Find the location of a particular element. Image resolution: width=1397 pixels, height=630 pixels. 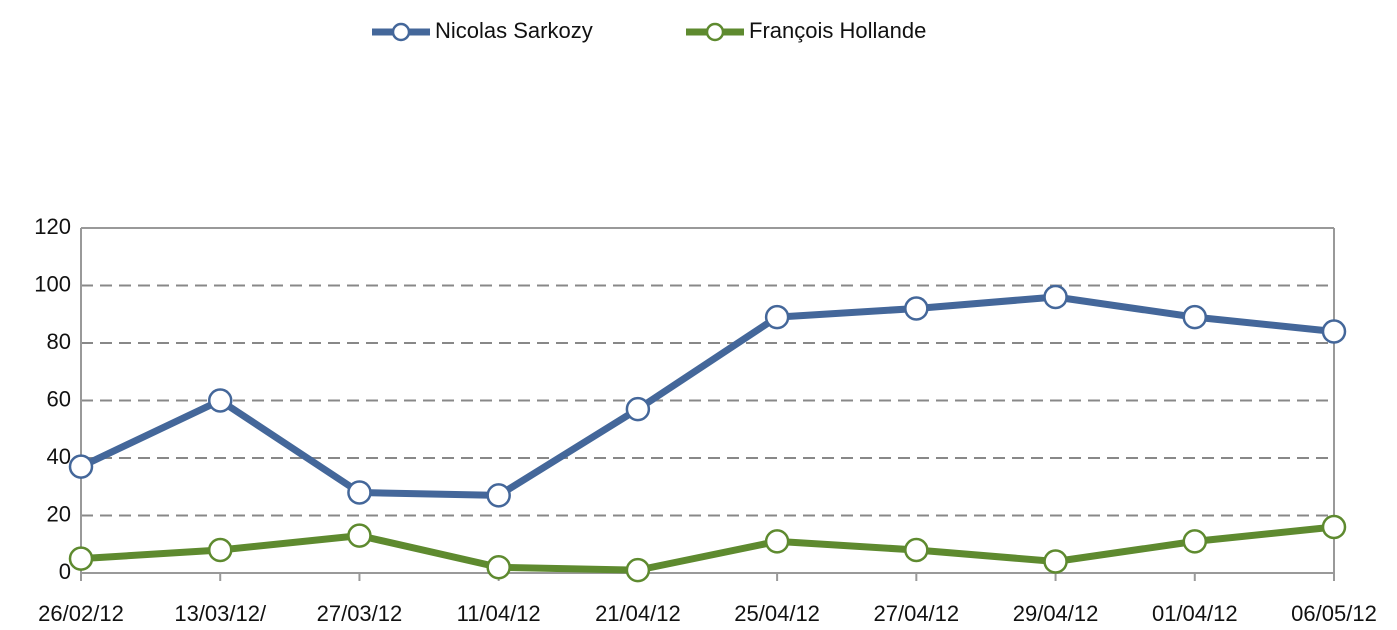

x-tick-label: 27/04/12 is located at coordinates (917, 613).